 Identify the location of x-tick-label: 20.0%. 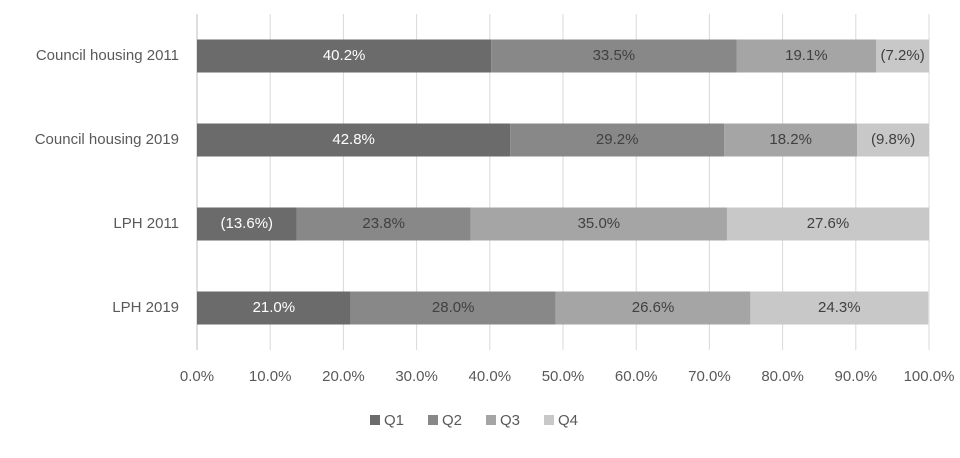
(343, 376).